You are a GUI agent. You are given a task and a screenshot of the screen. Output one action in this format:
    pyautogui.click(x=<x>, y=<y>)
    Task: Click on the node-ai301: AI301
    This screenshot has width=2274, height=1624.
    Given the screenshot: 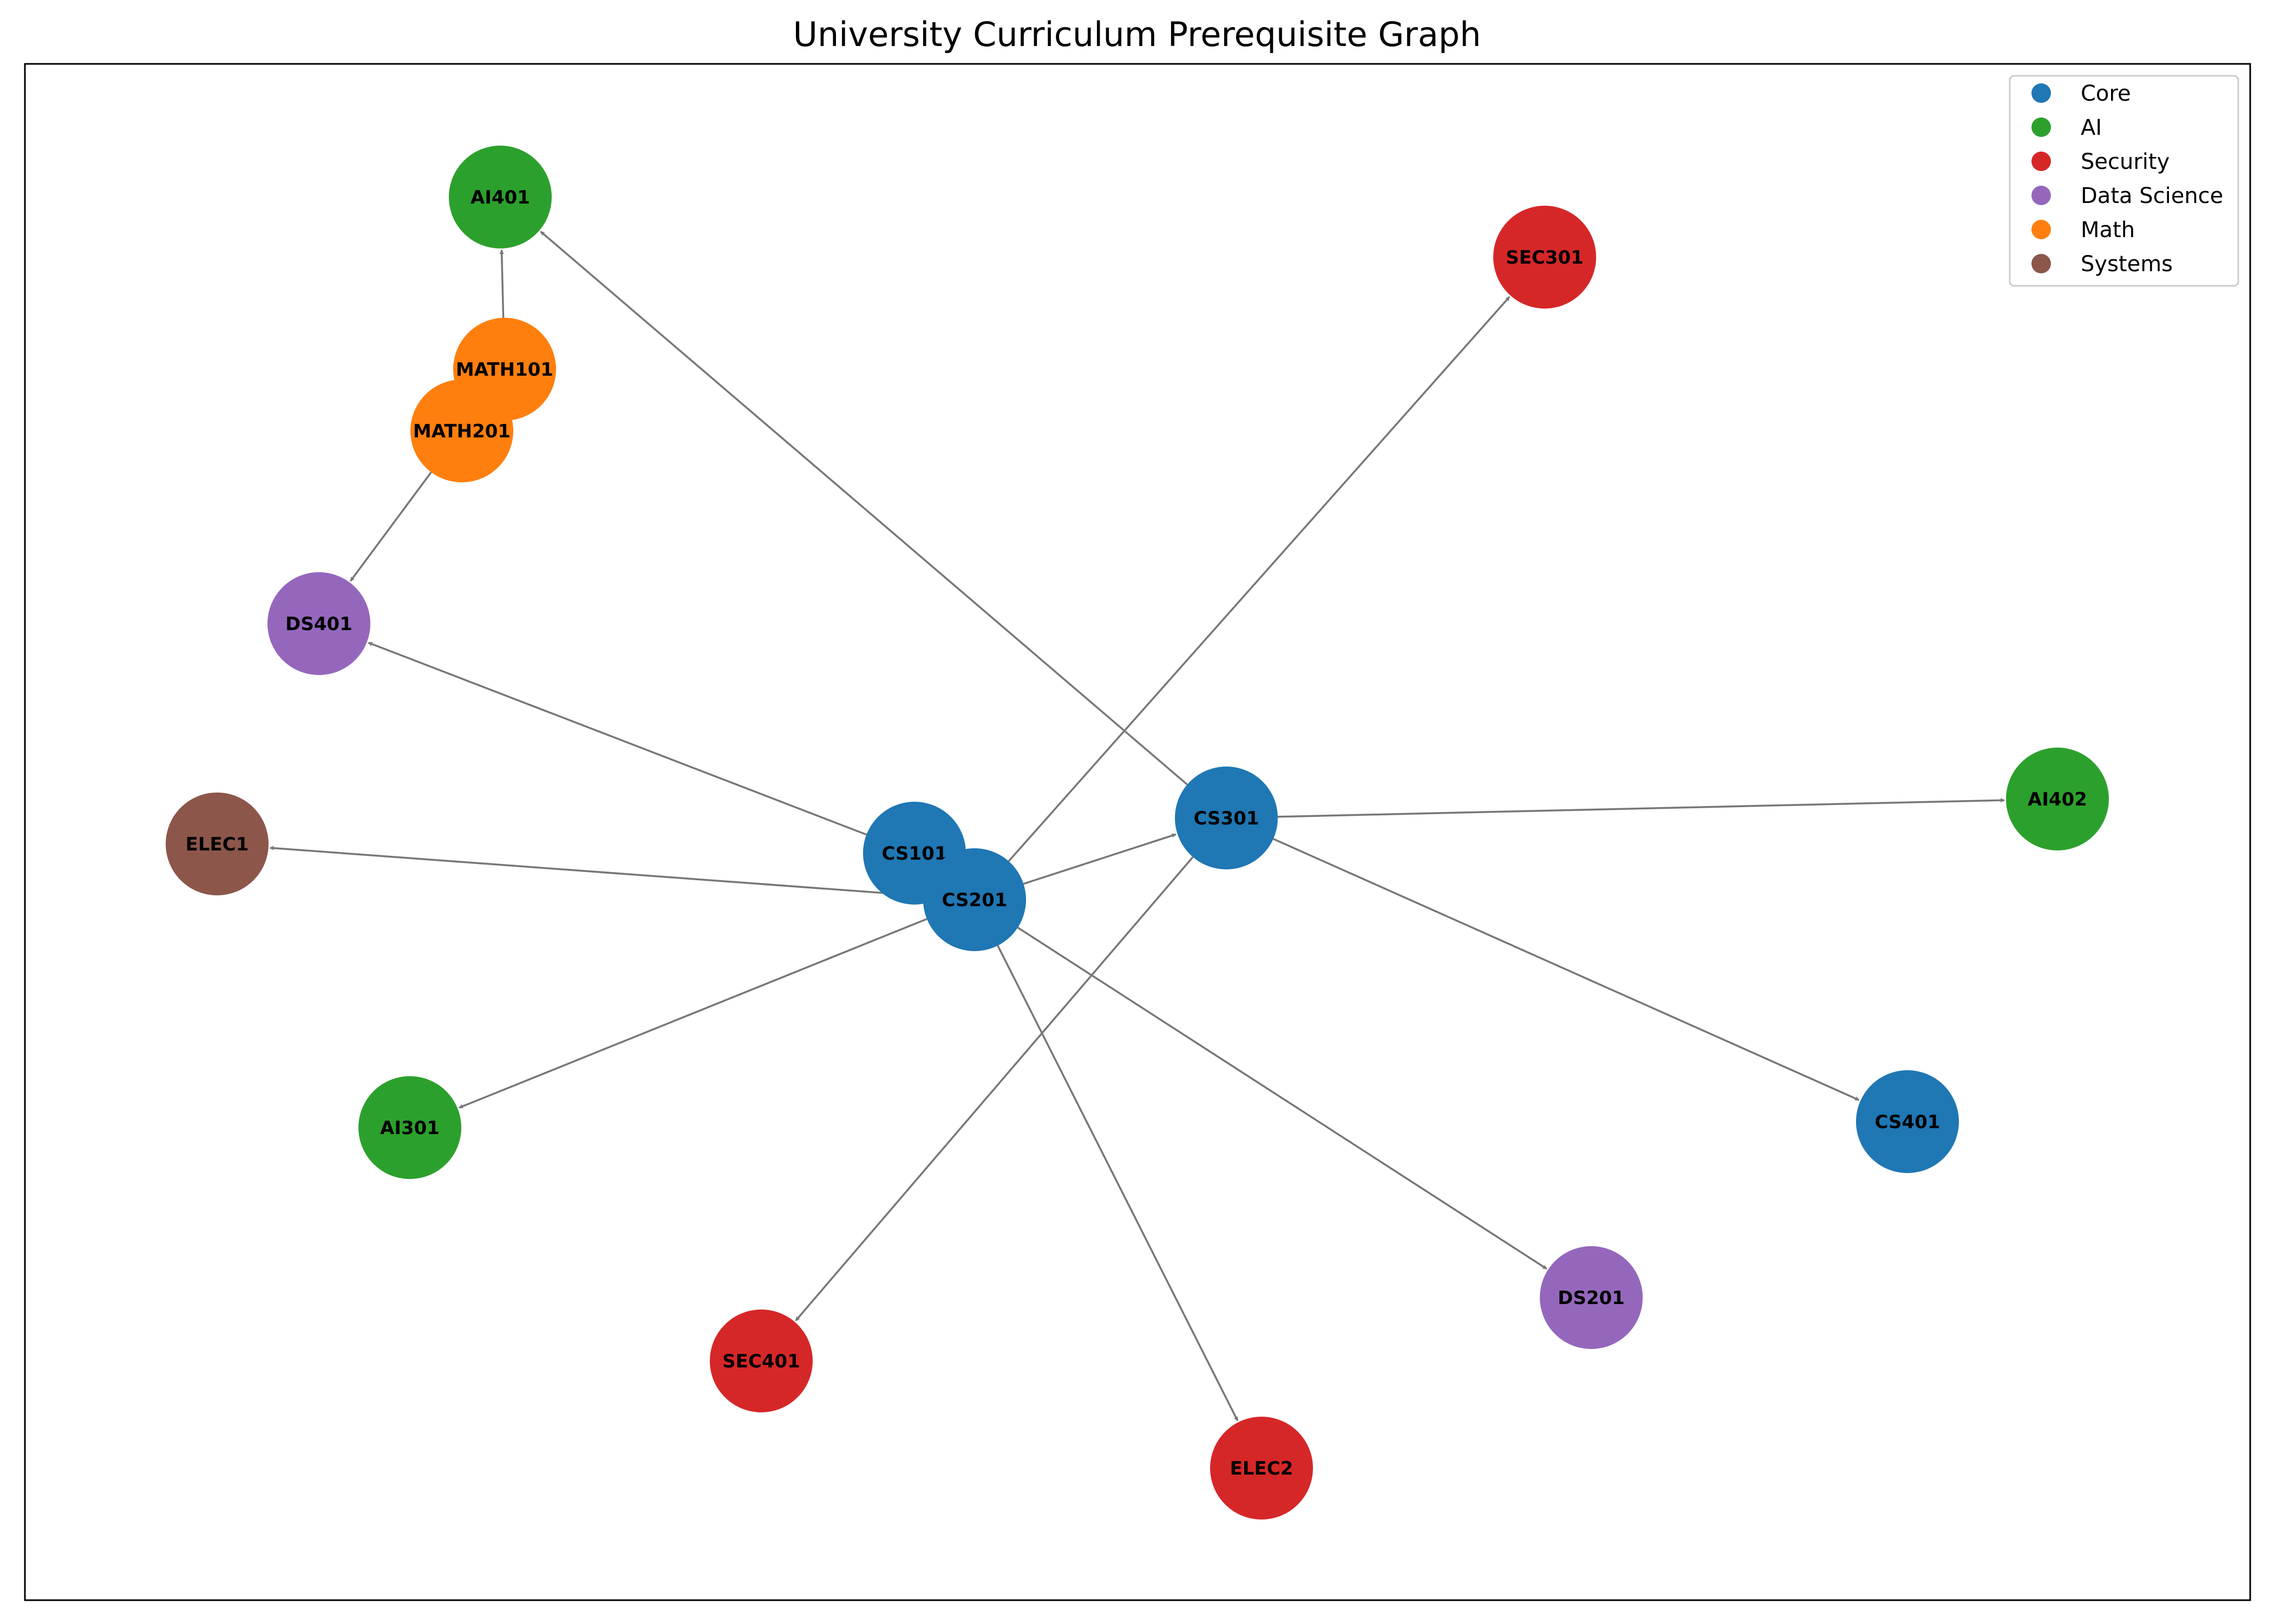 What is the action you would take?
    pyautogui.click(x=410, y=1127)
    